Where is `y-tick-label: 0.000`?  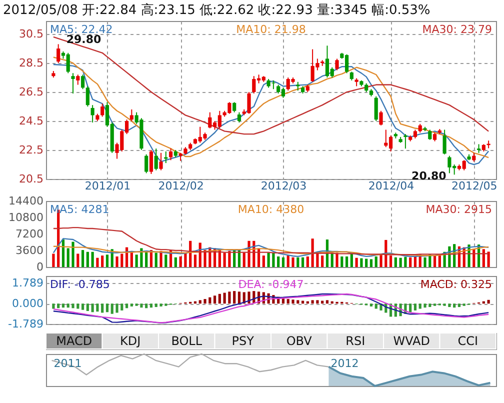 y-tick-label: 0.000 is located at coordinates (28, 303).